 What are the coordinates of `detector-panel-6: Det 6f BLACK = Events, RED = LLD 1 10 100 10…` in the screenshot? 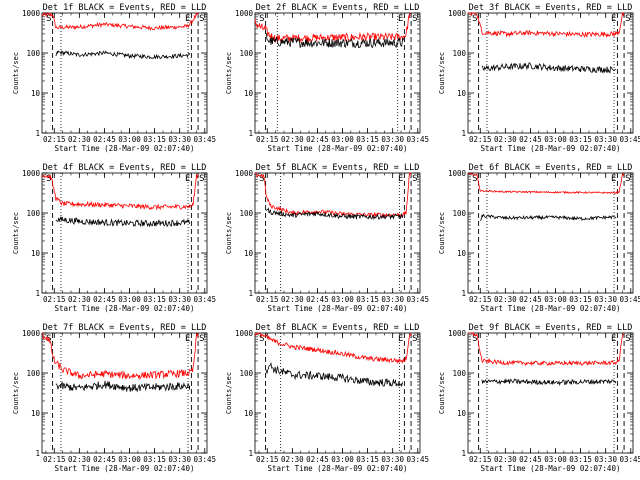 It's located at (539, 238).